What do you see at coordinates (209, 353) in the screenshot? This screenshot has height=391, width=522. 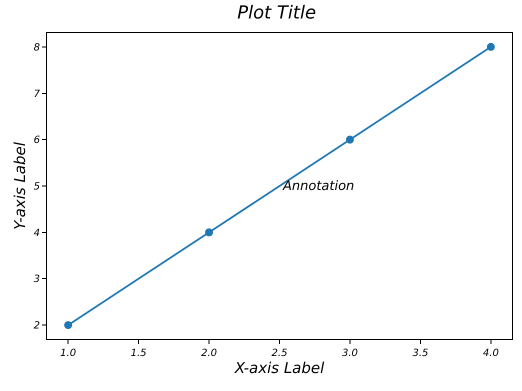 I see `x-tick-label: 2.0` at bounding box center [209, 353].